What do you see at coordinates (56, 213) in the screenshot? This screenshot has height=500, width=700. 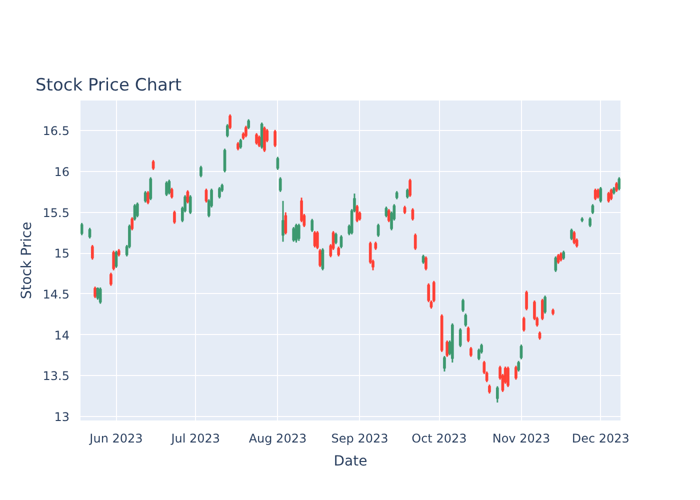 I see `y-tick-label: 15.5` at bounding box center [56, 213].